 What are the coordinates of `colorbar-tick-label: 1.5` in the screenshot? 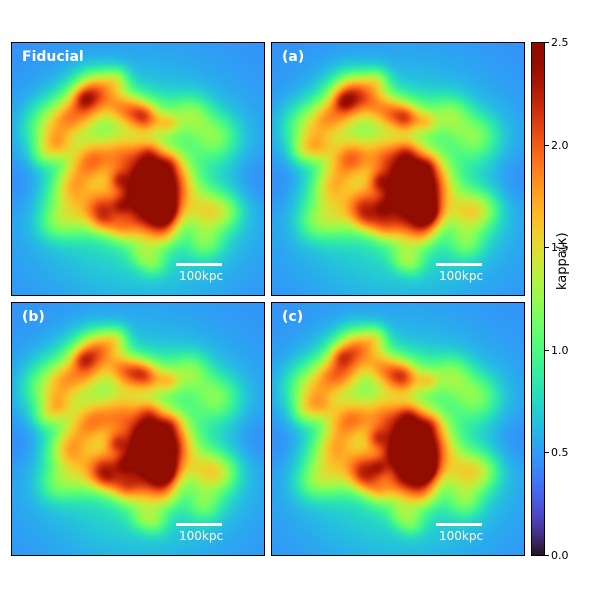 It's located at (560, 247).